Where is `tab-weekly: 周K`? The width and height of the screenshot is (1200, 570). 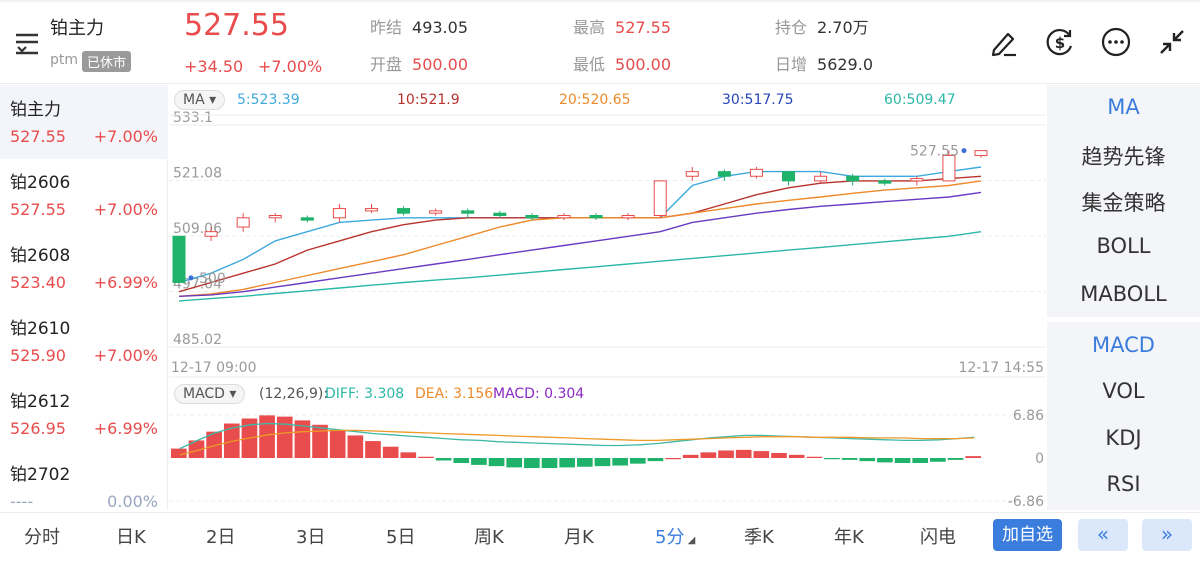
tab-weekly: 周K is located at coordinates (489, 537).